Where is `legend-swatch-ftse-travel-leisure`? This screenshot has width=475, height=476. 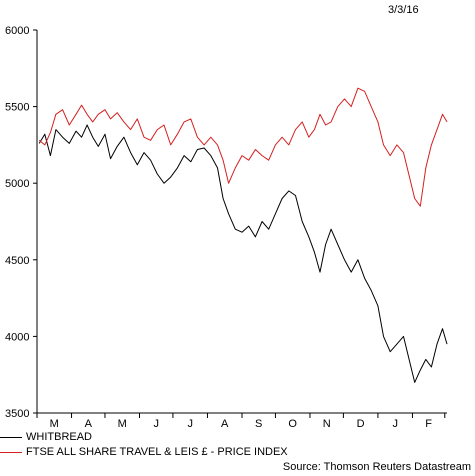
legend-swatch-ftse-travel-leisure is located at coordinates (11, 452).